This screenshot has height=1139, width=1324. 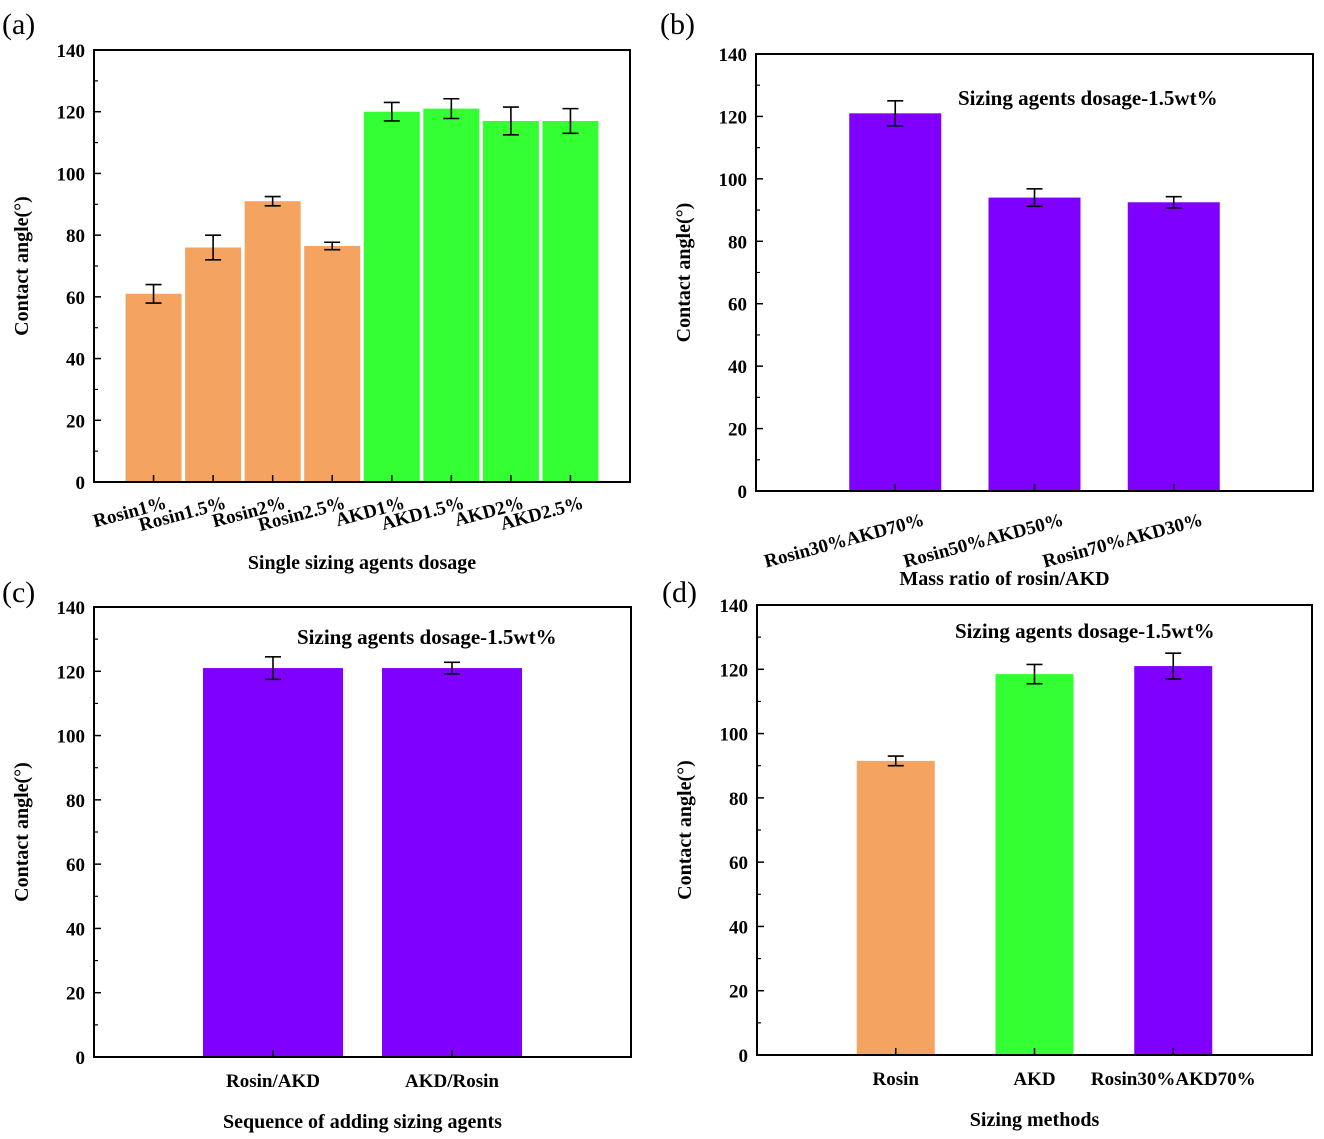 What do you see at coordinates (679, 592) in the screenshot?
I see `panel-letter: (d)` at bounding box center [679, 592].